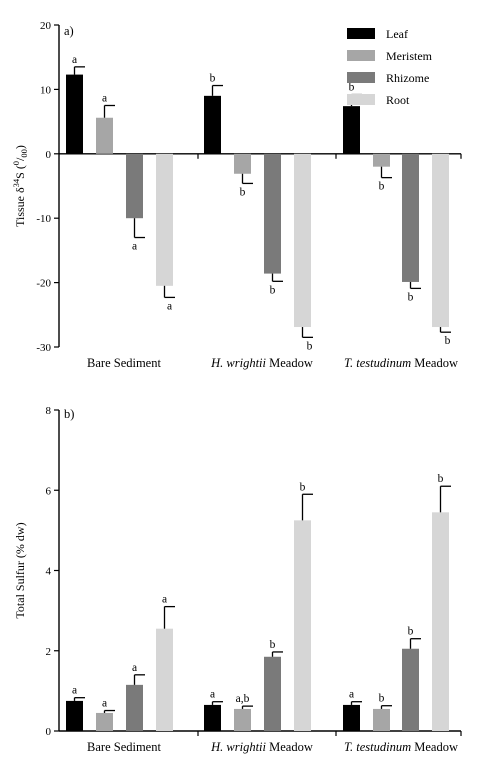 The width and height of the screenshot is (490, 764). I want to click on legend-swatch-root, so click(361, 99).